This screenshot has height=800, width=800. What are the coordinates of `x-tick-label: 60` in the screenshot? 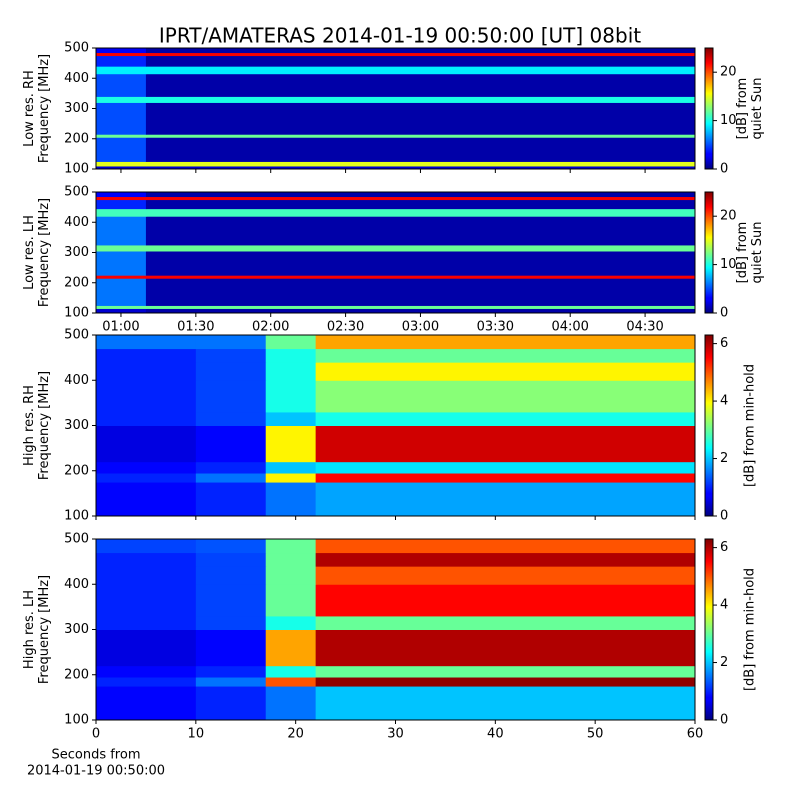 It's located at (695, 734).